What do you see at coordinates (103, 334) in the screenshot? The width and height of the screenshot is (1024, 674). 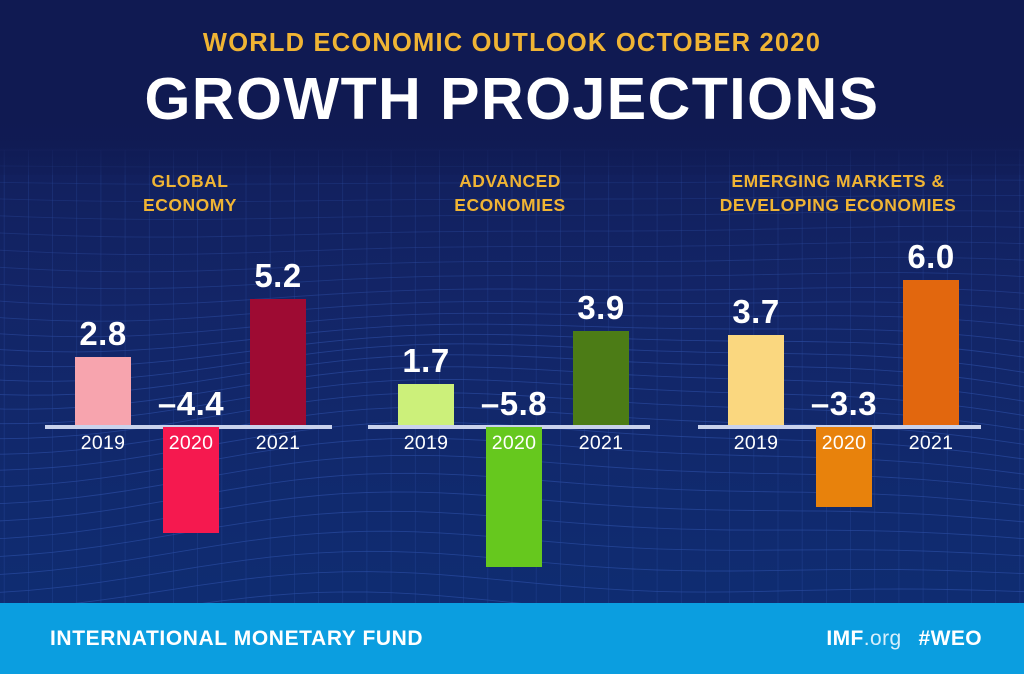 I see `value-label: 2.8` at bounding box center [103, 334].